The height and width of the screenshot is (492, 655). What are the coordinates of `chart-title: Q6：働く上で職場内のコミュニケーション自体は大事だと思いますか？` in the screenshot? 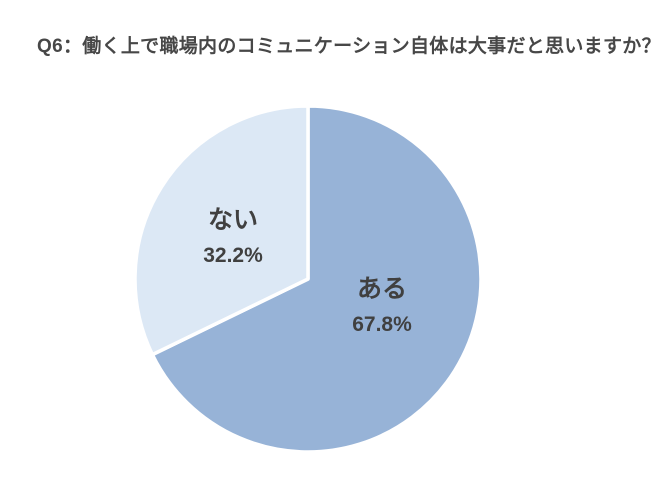 It's located at (346, 46).